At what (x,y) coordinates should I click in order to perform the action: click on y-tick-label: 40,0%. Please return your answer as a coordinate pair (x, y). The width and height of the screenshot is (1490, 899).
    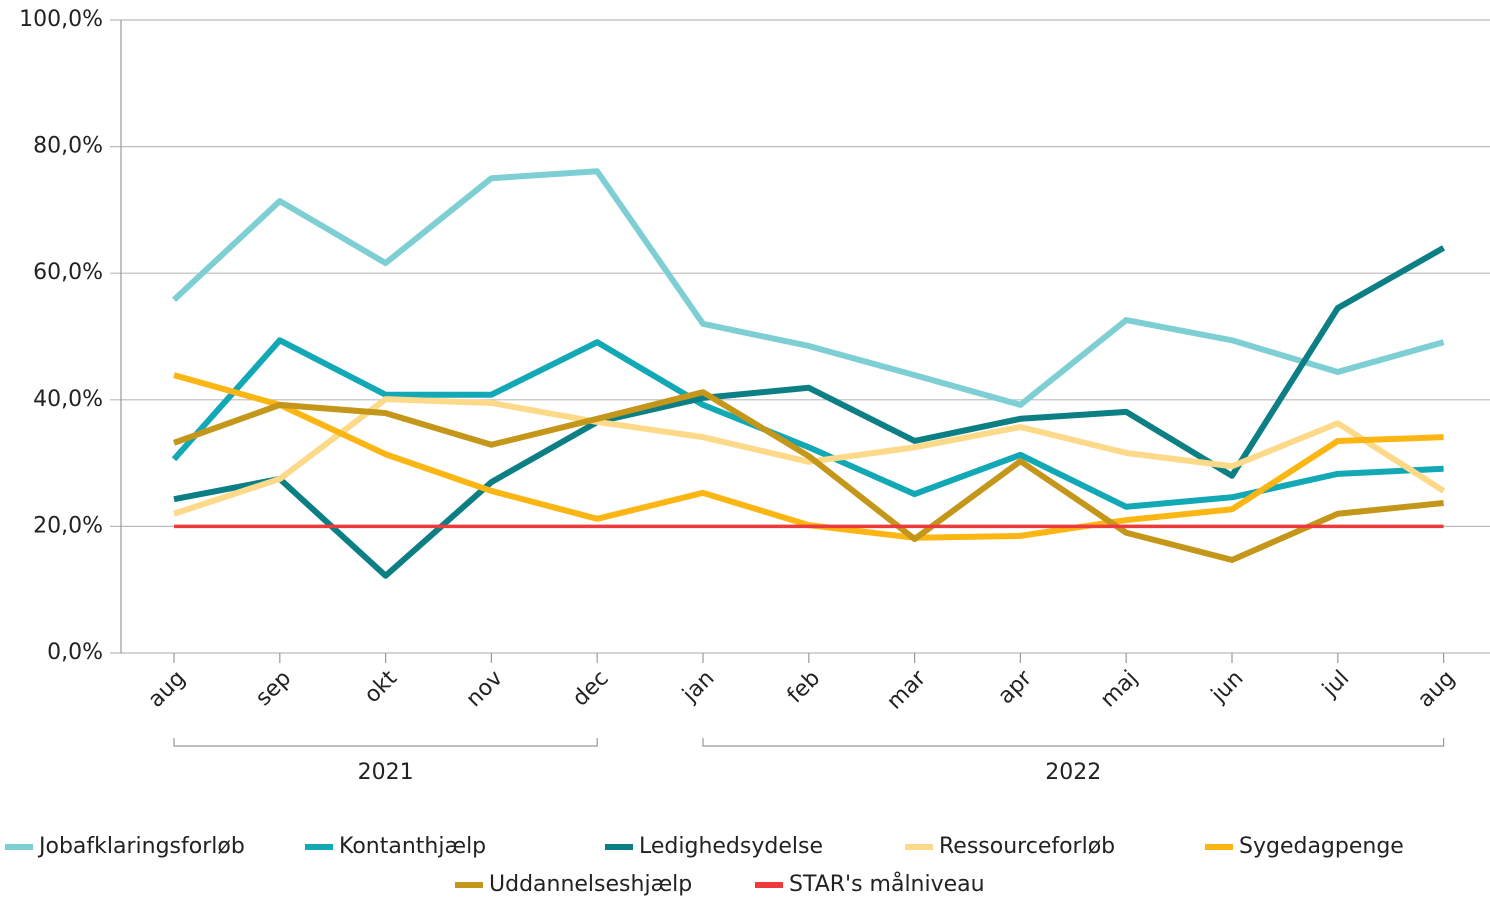
    Looking at the image, I should click on (68, 399).